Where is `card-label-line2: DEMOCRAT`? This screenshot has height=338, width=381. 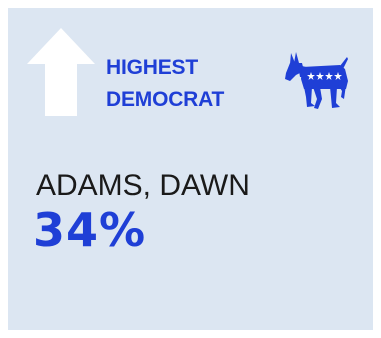 card-label-line2: DEMOCRAT is located at coordinates (165, 99).